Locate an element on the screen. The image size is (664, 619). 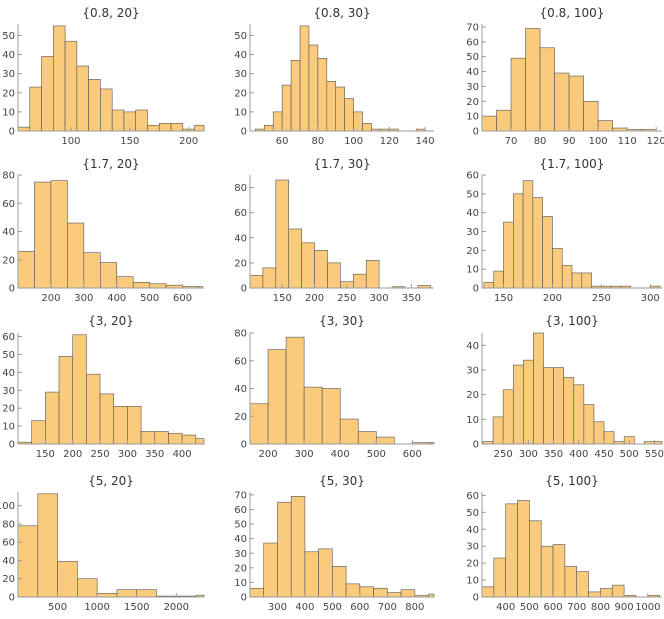
histogram-panel-3: {0.8, 100} 0 10 20 30 40 50 60 70 70 80 90 100 110 120 is located at coordinates (565, 76).